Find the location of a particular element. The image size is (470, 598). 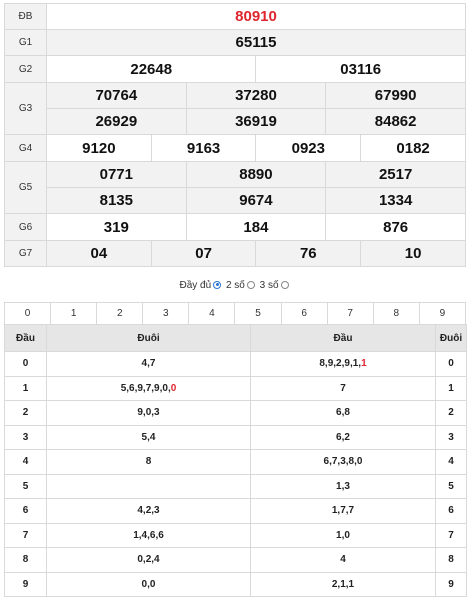

prize-row-g5-2: 8135 9674 1334 is located at coordinates (235, 200).